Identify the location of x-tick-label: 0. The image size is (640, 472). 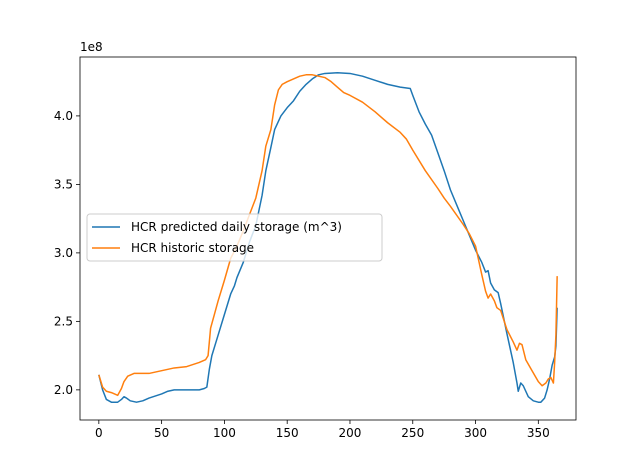
(99, 433).